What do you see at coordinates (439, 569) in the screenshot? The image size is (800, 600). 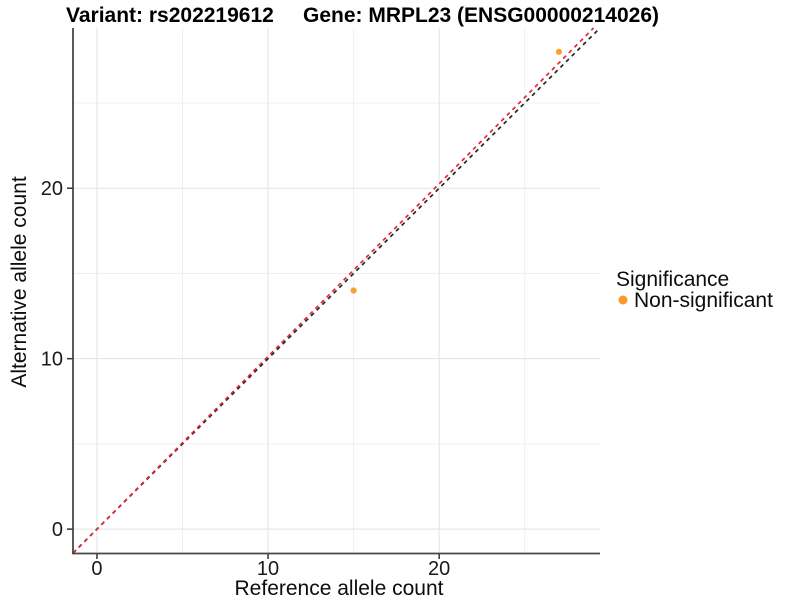 I see `x-tick-label: 20` at bounding box center [439, 569].